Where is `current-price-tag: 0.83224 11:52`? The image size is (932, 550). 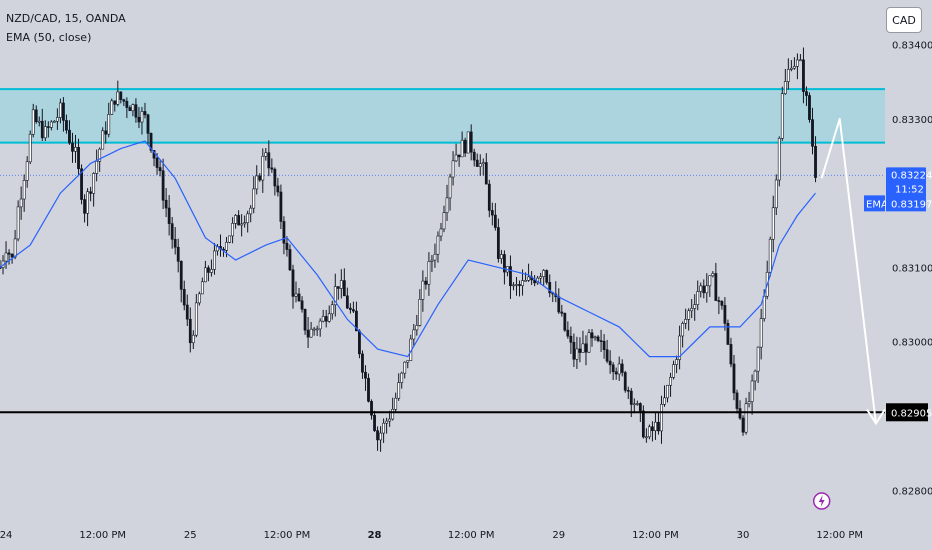
current-price-tag: 0.83224 11:52 is located at coordinates (909, 182).